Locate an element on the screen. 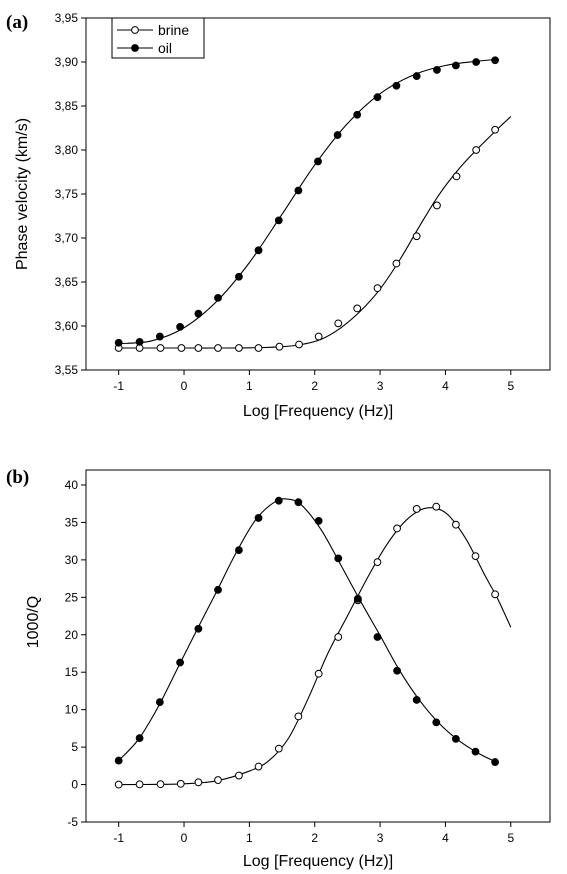 The image size is (567, 874). panel-b-x-tick-label: -1 is located at coordinates (118, 838).